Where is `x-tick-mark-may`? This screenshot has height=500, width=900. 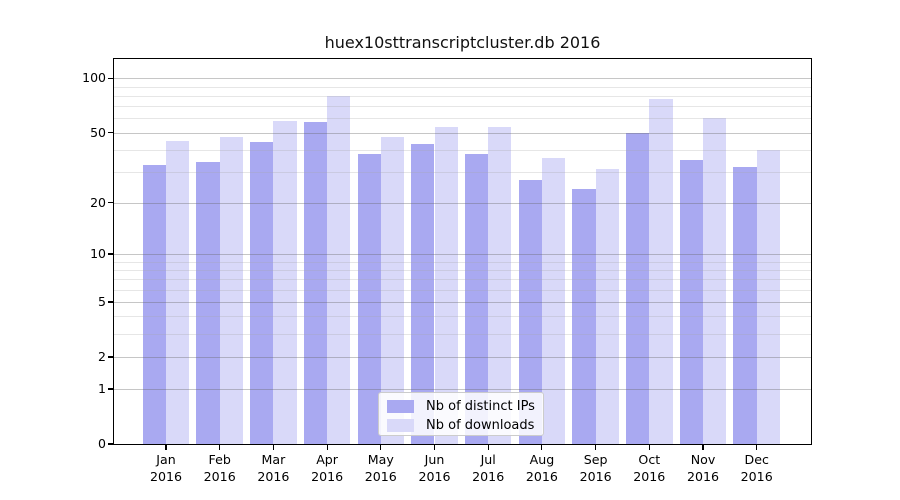 x-tick-mark-may is located at coordinates (381, 447).